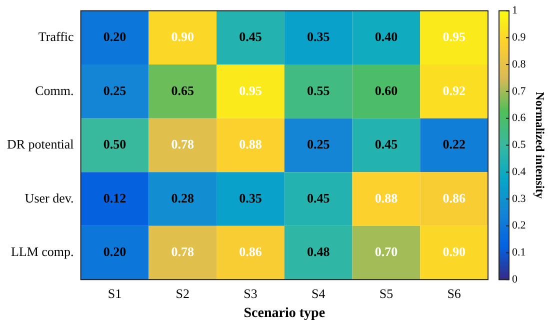  What do you see at coordinates (49, 198) in the screenshot?
I see `y-tick-label: User dev.` at bounding box center [49, 198].